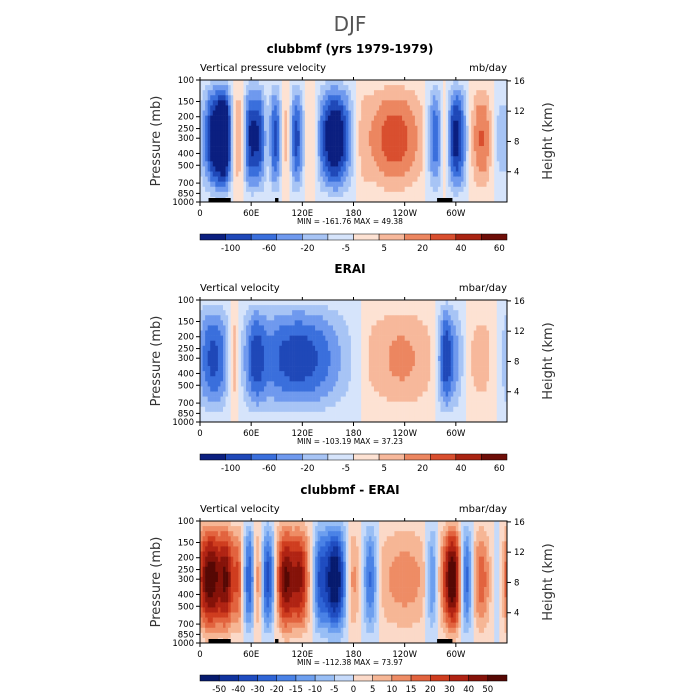 This screenshot has height=700, width=700. I want to click on topography, so click(330, 200).